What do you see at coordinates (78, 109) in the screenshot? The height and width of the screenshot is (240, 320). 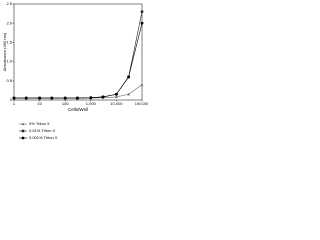 I see `x-axis-label: Cells/Well` at bounding box center [78, 109].